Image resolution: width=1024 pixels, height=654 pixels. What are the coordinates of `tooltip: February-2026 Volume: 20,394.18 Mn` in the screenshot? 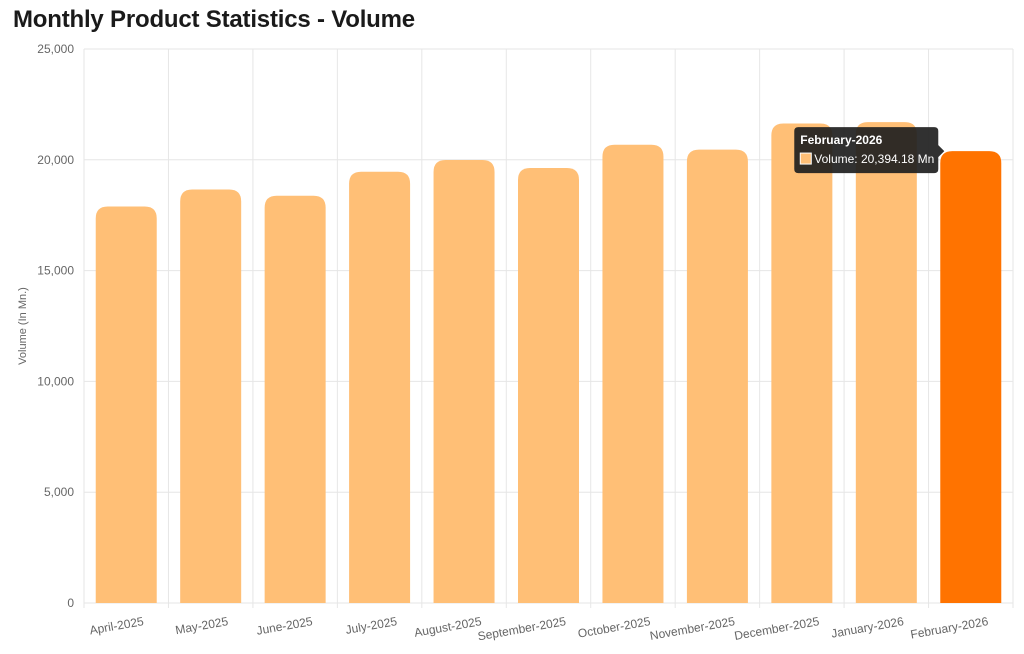 It's located at (869, 150).